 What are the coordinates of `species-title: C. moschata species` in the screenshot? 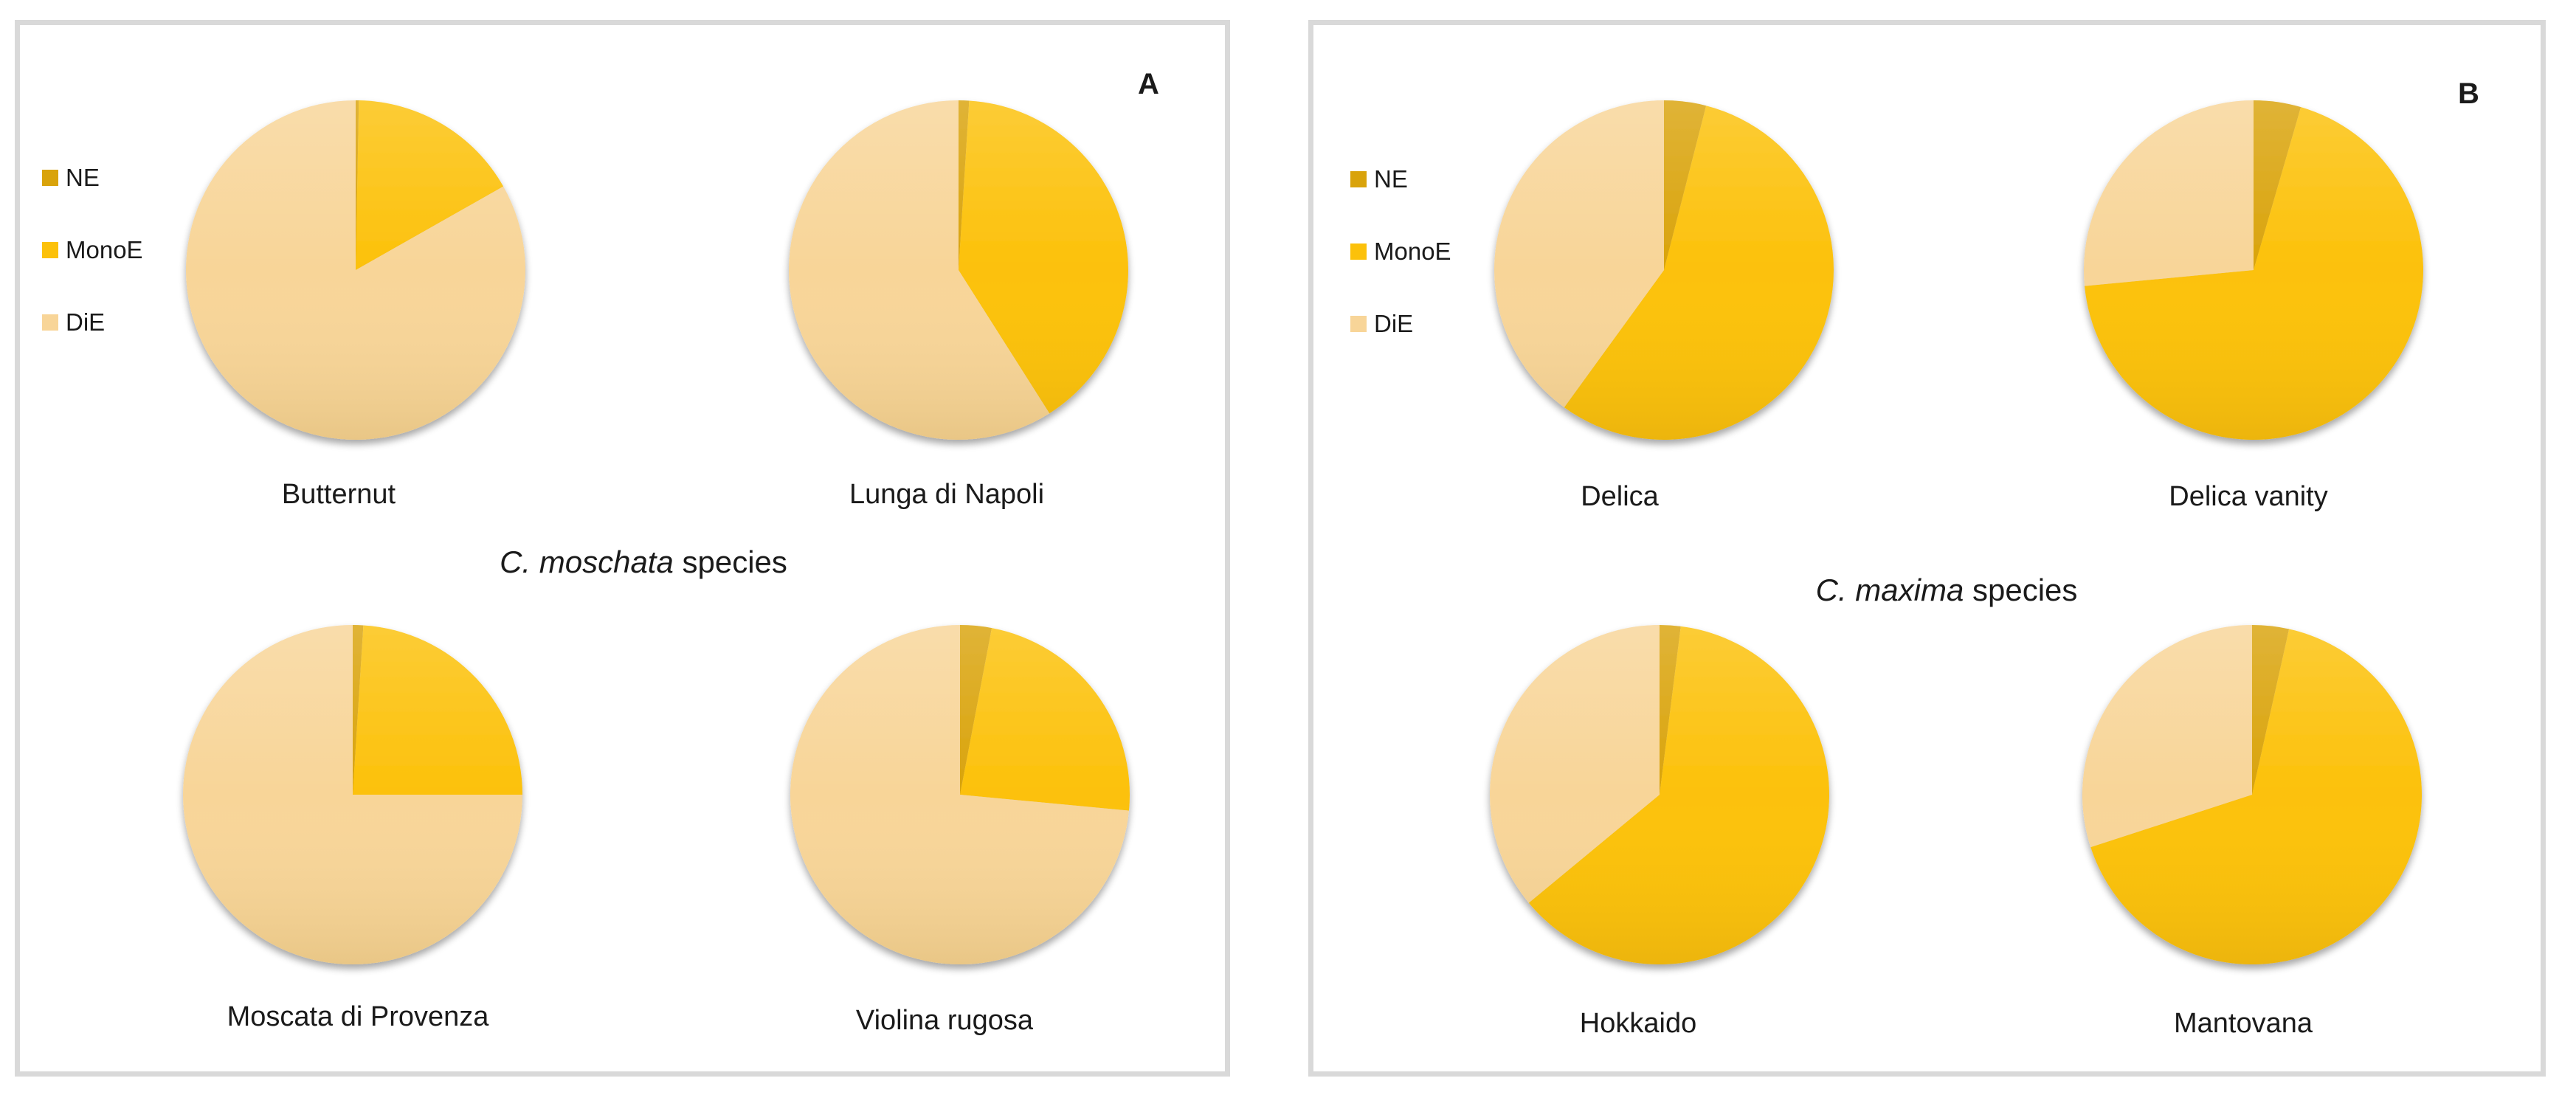 It's located at (643, 562).